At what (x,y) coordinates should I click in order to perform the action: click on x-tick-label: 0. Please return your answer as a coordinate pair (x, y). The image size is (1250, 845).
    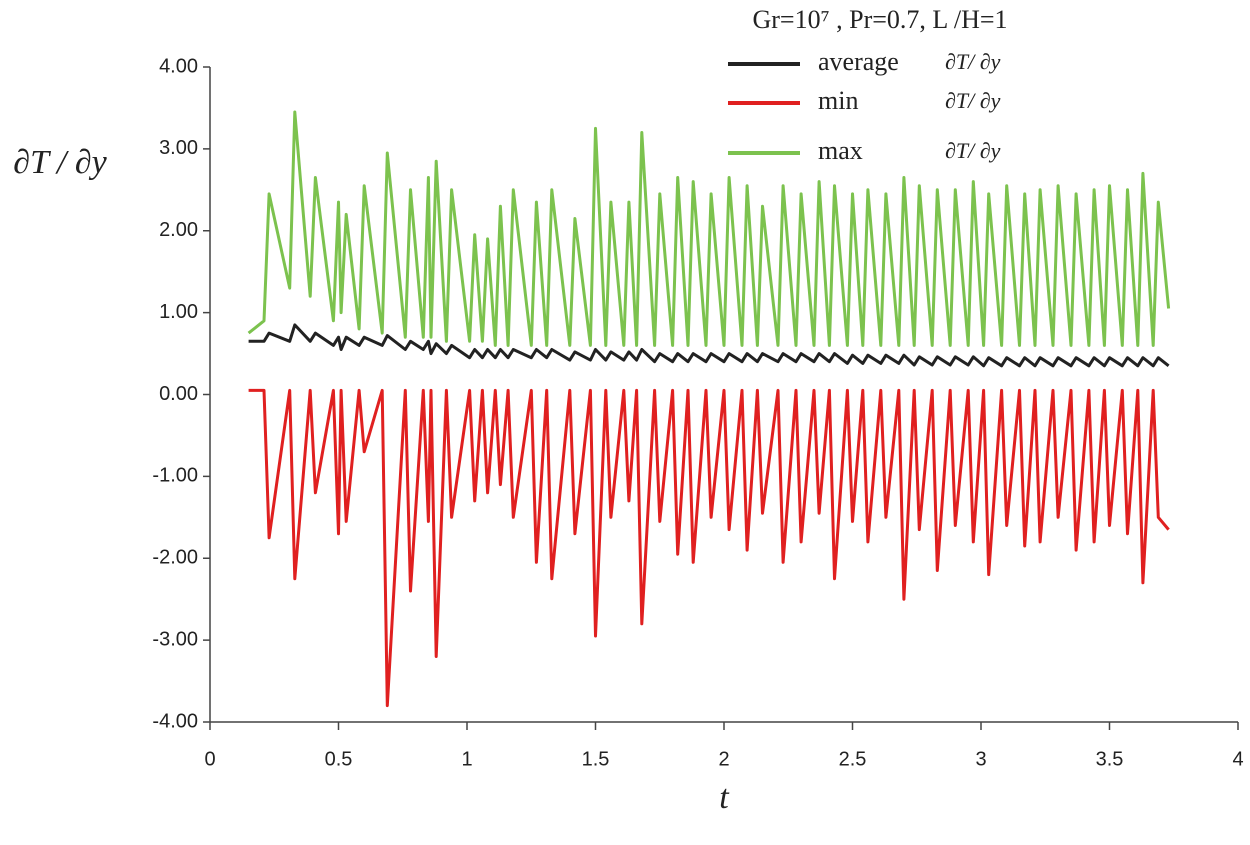
    Looking at the image, I should click on (209, 759).